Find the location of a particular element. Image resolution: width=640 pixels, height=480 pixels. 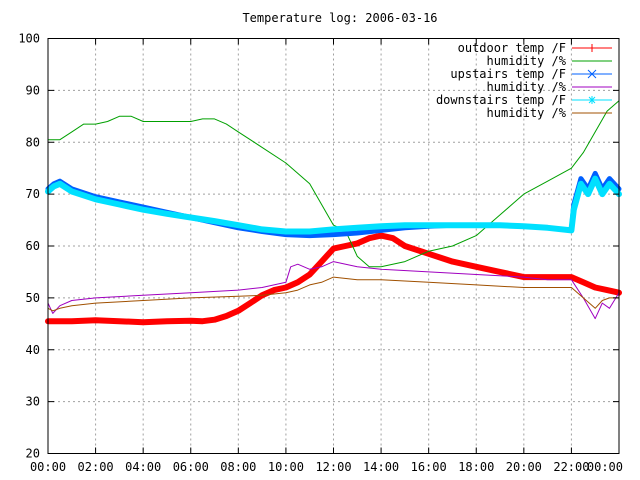

y-tick-label: 40 is located at coordinates (33, 350).